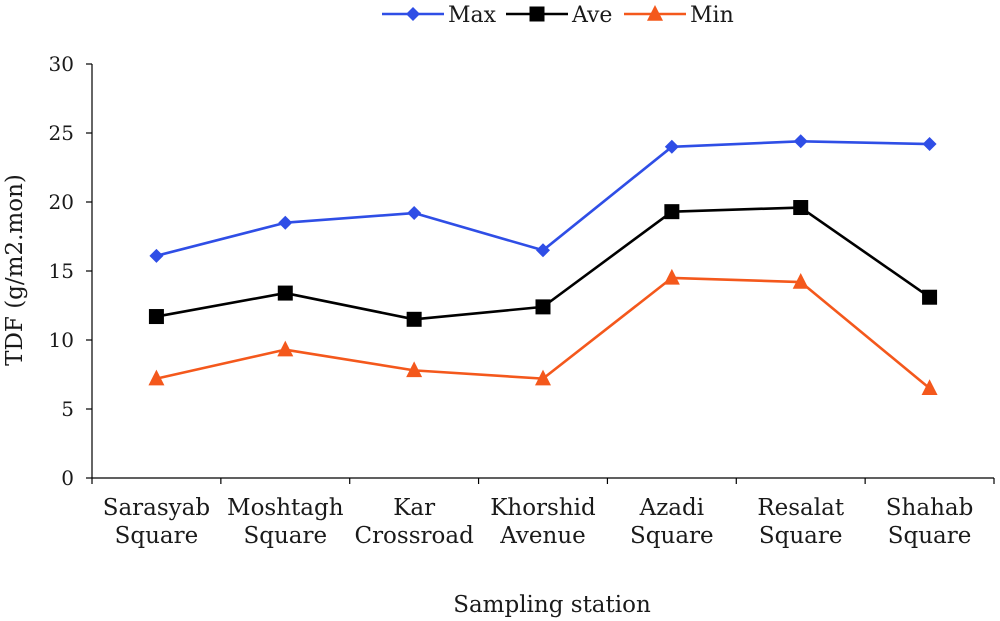  Describe the element at coordinates (591, 15) in the screenshot. I see `legend-label: Ave` at that location.